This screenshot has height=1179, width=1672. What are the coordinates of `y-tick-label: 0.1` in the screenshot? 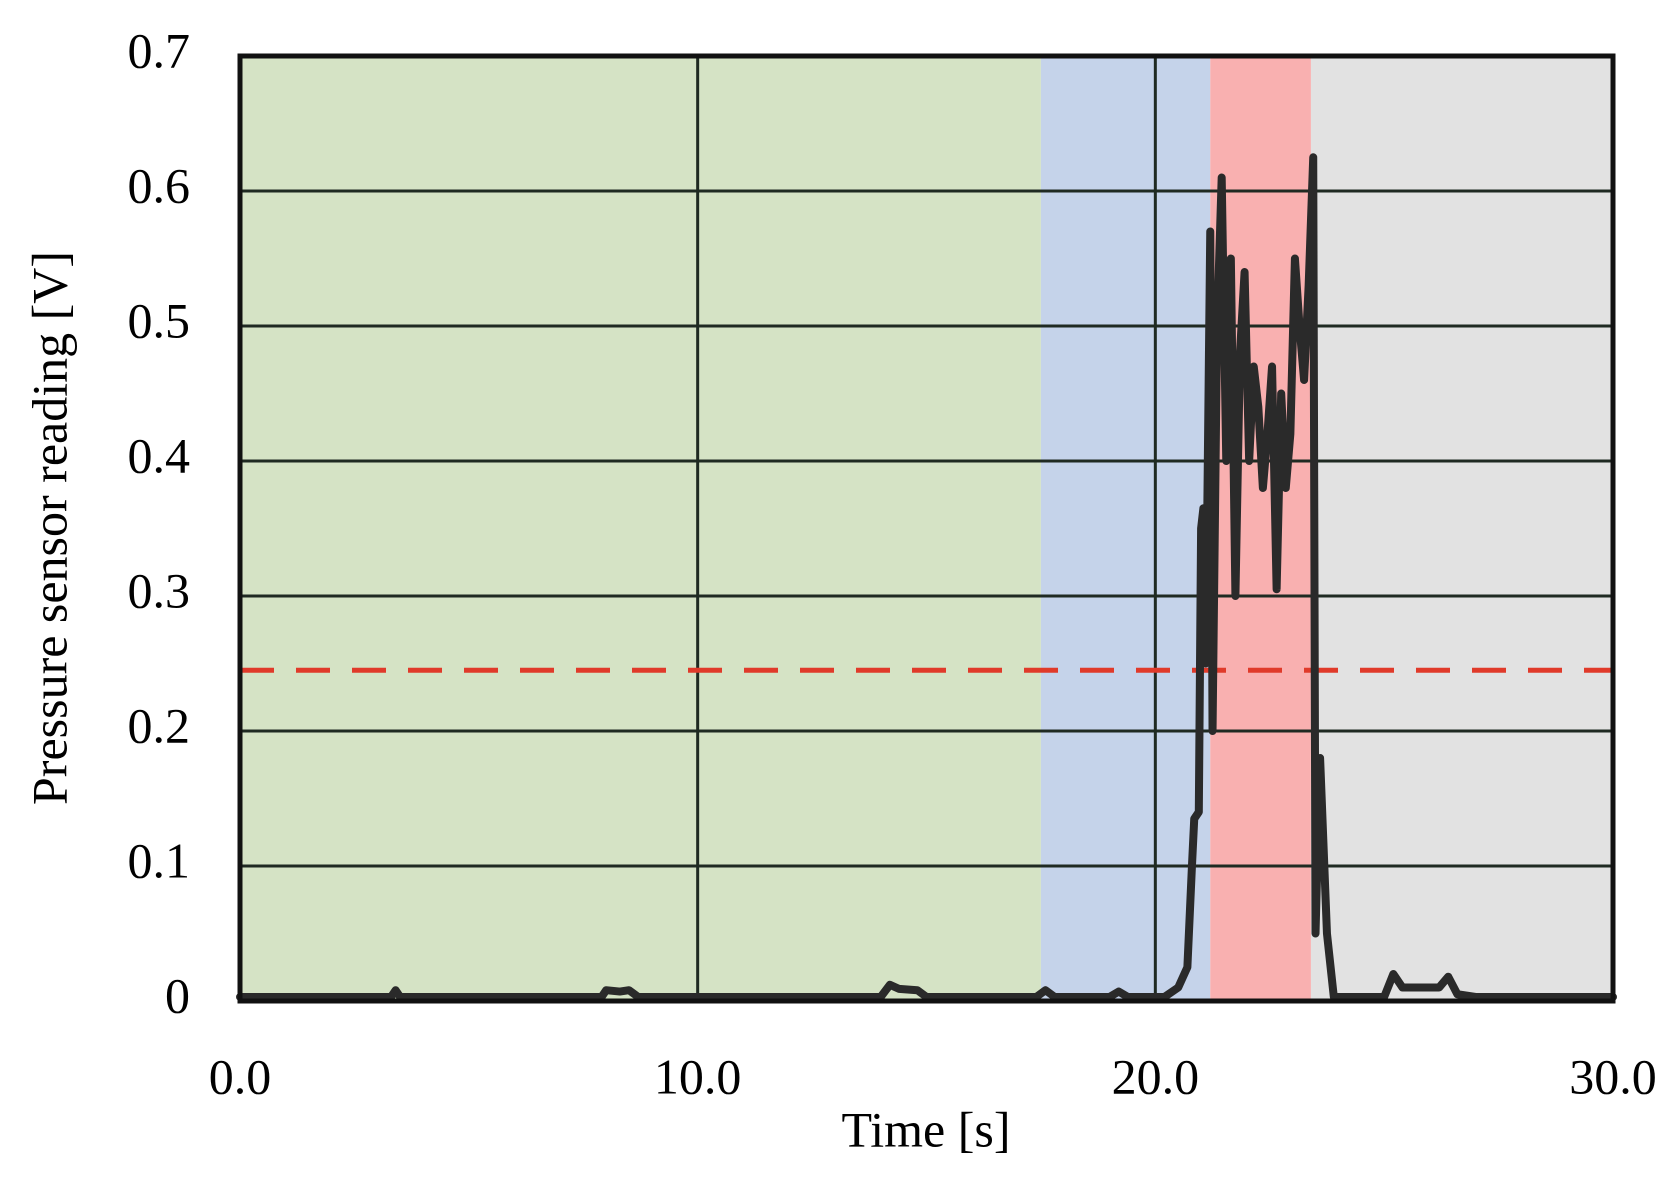 It's located at (159, 860).